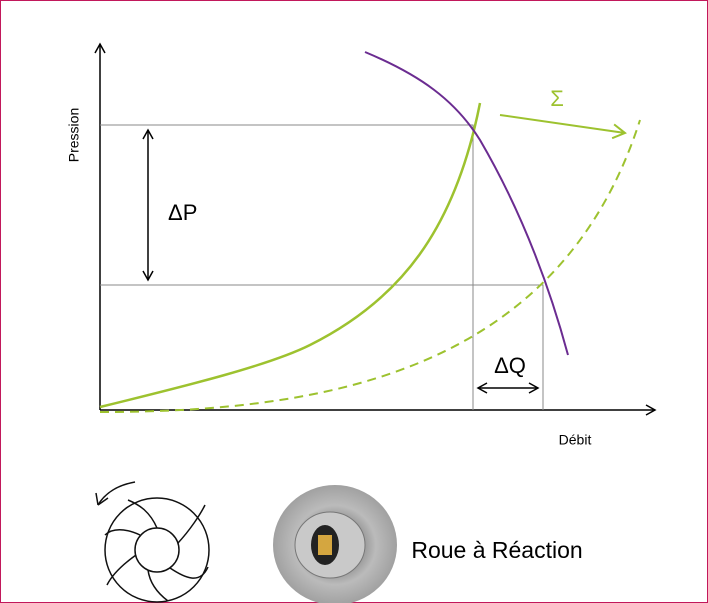  Describe the element at coordinates (74, 135) in the screenshot. I see `y-label: Pression` at that location.